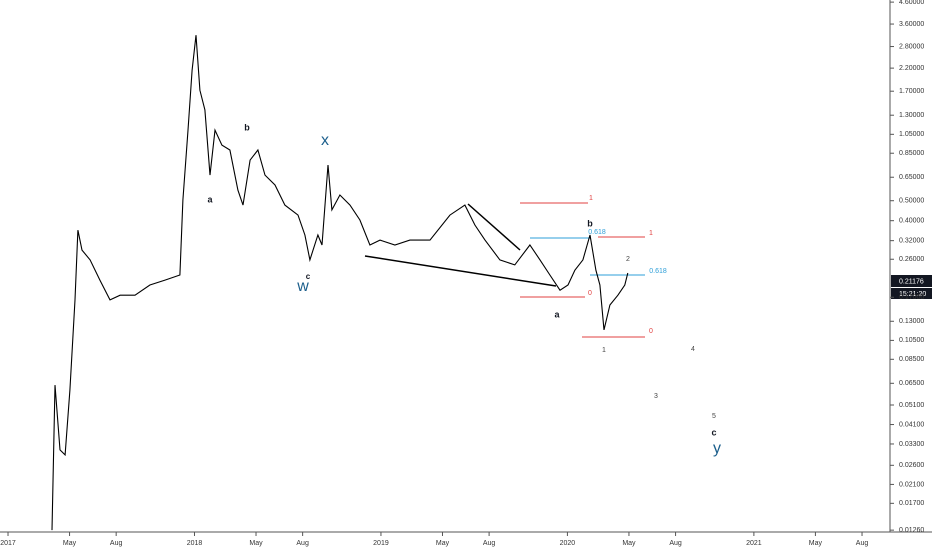 The height and width of the screenshot is (550, 932). I want to click on y-tick-label: 0.13000, so click(911, 321).